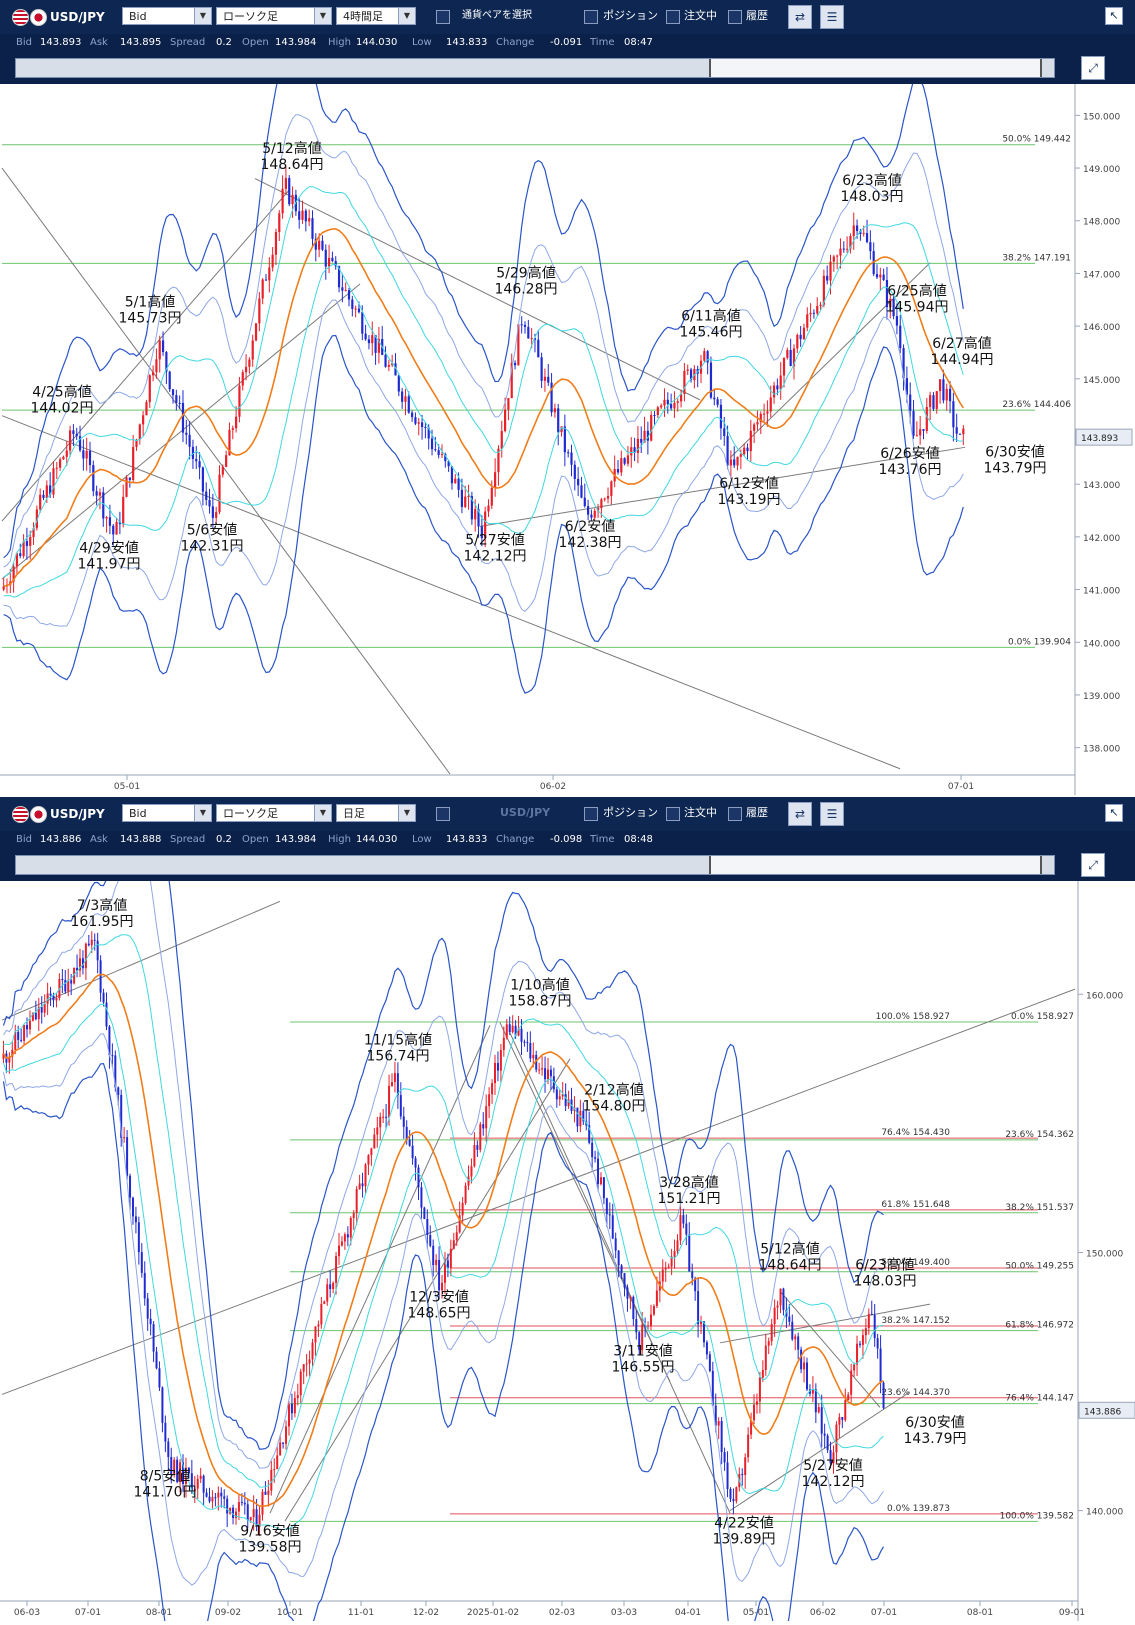 The height and width of the screenshot is (1625, 1135). What do you see at coordinates (1101, 275) in the screenshot?
I see `price-tick-label: 147.000` at bounding box center [1101, 275].